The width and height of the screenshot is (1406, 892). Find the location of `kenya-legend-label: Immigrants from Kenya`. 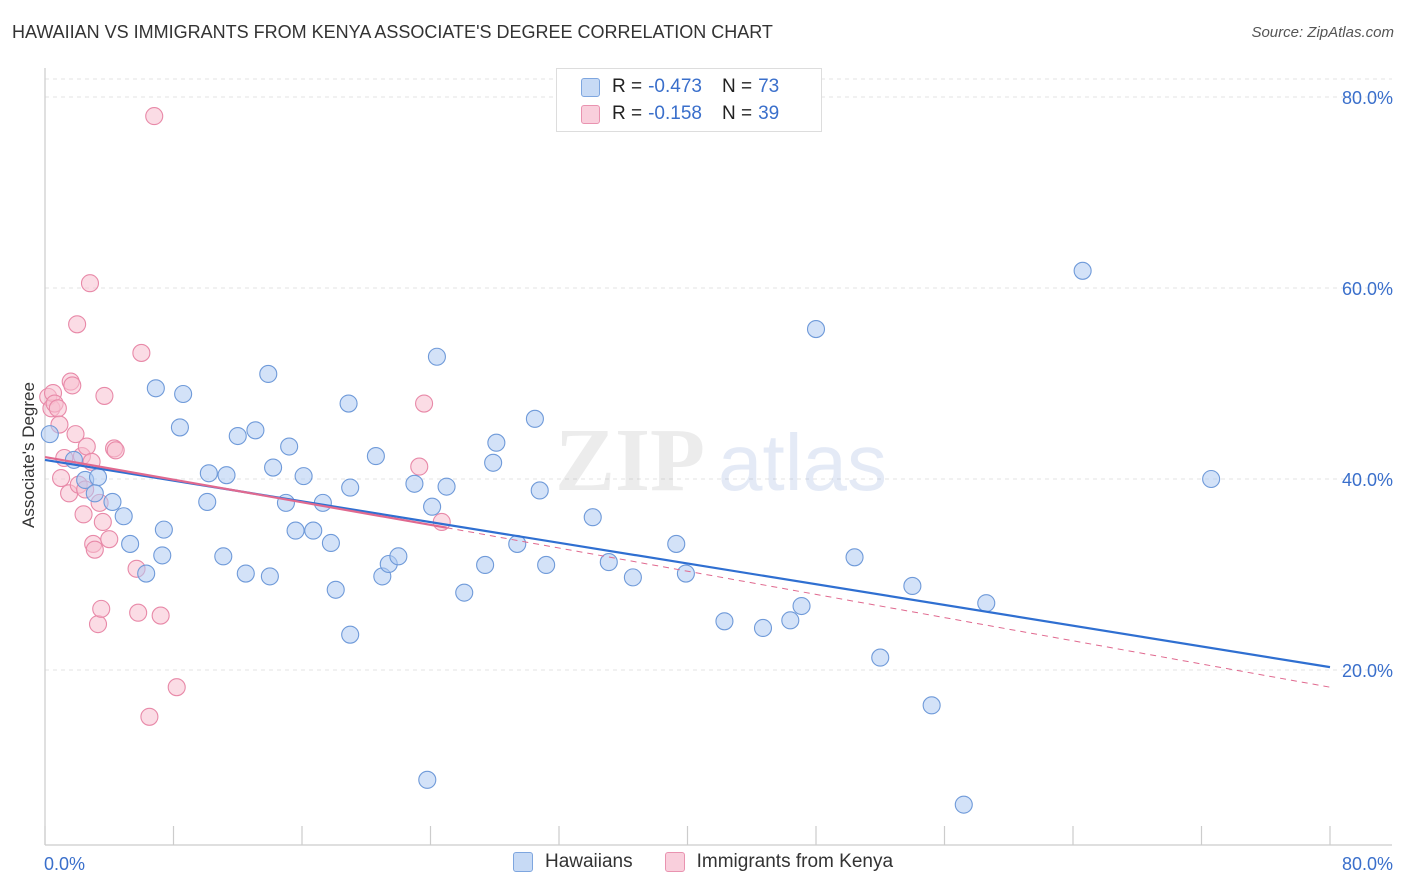

kenya-legend-label: Immigrants from Kenya is located at coordinates (795, 861).